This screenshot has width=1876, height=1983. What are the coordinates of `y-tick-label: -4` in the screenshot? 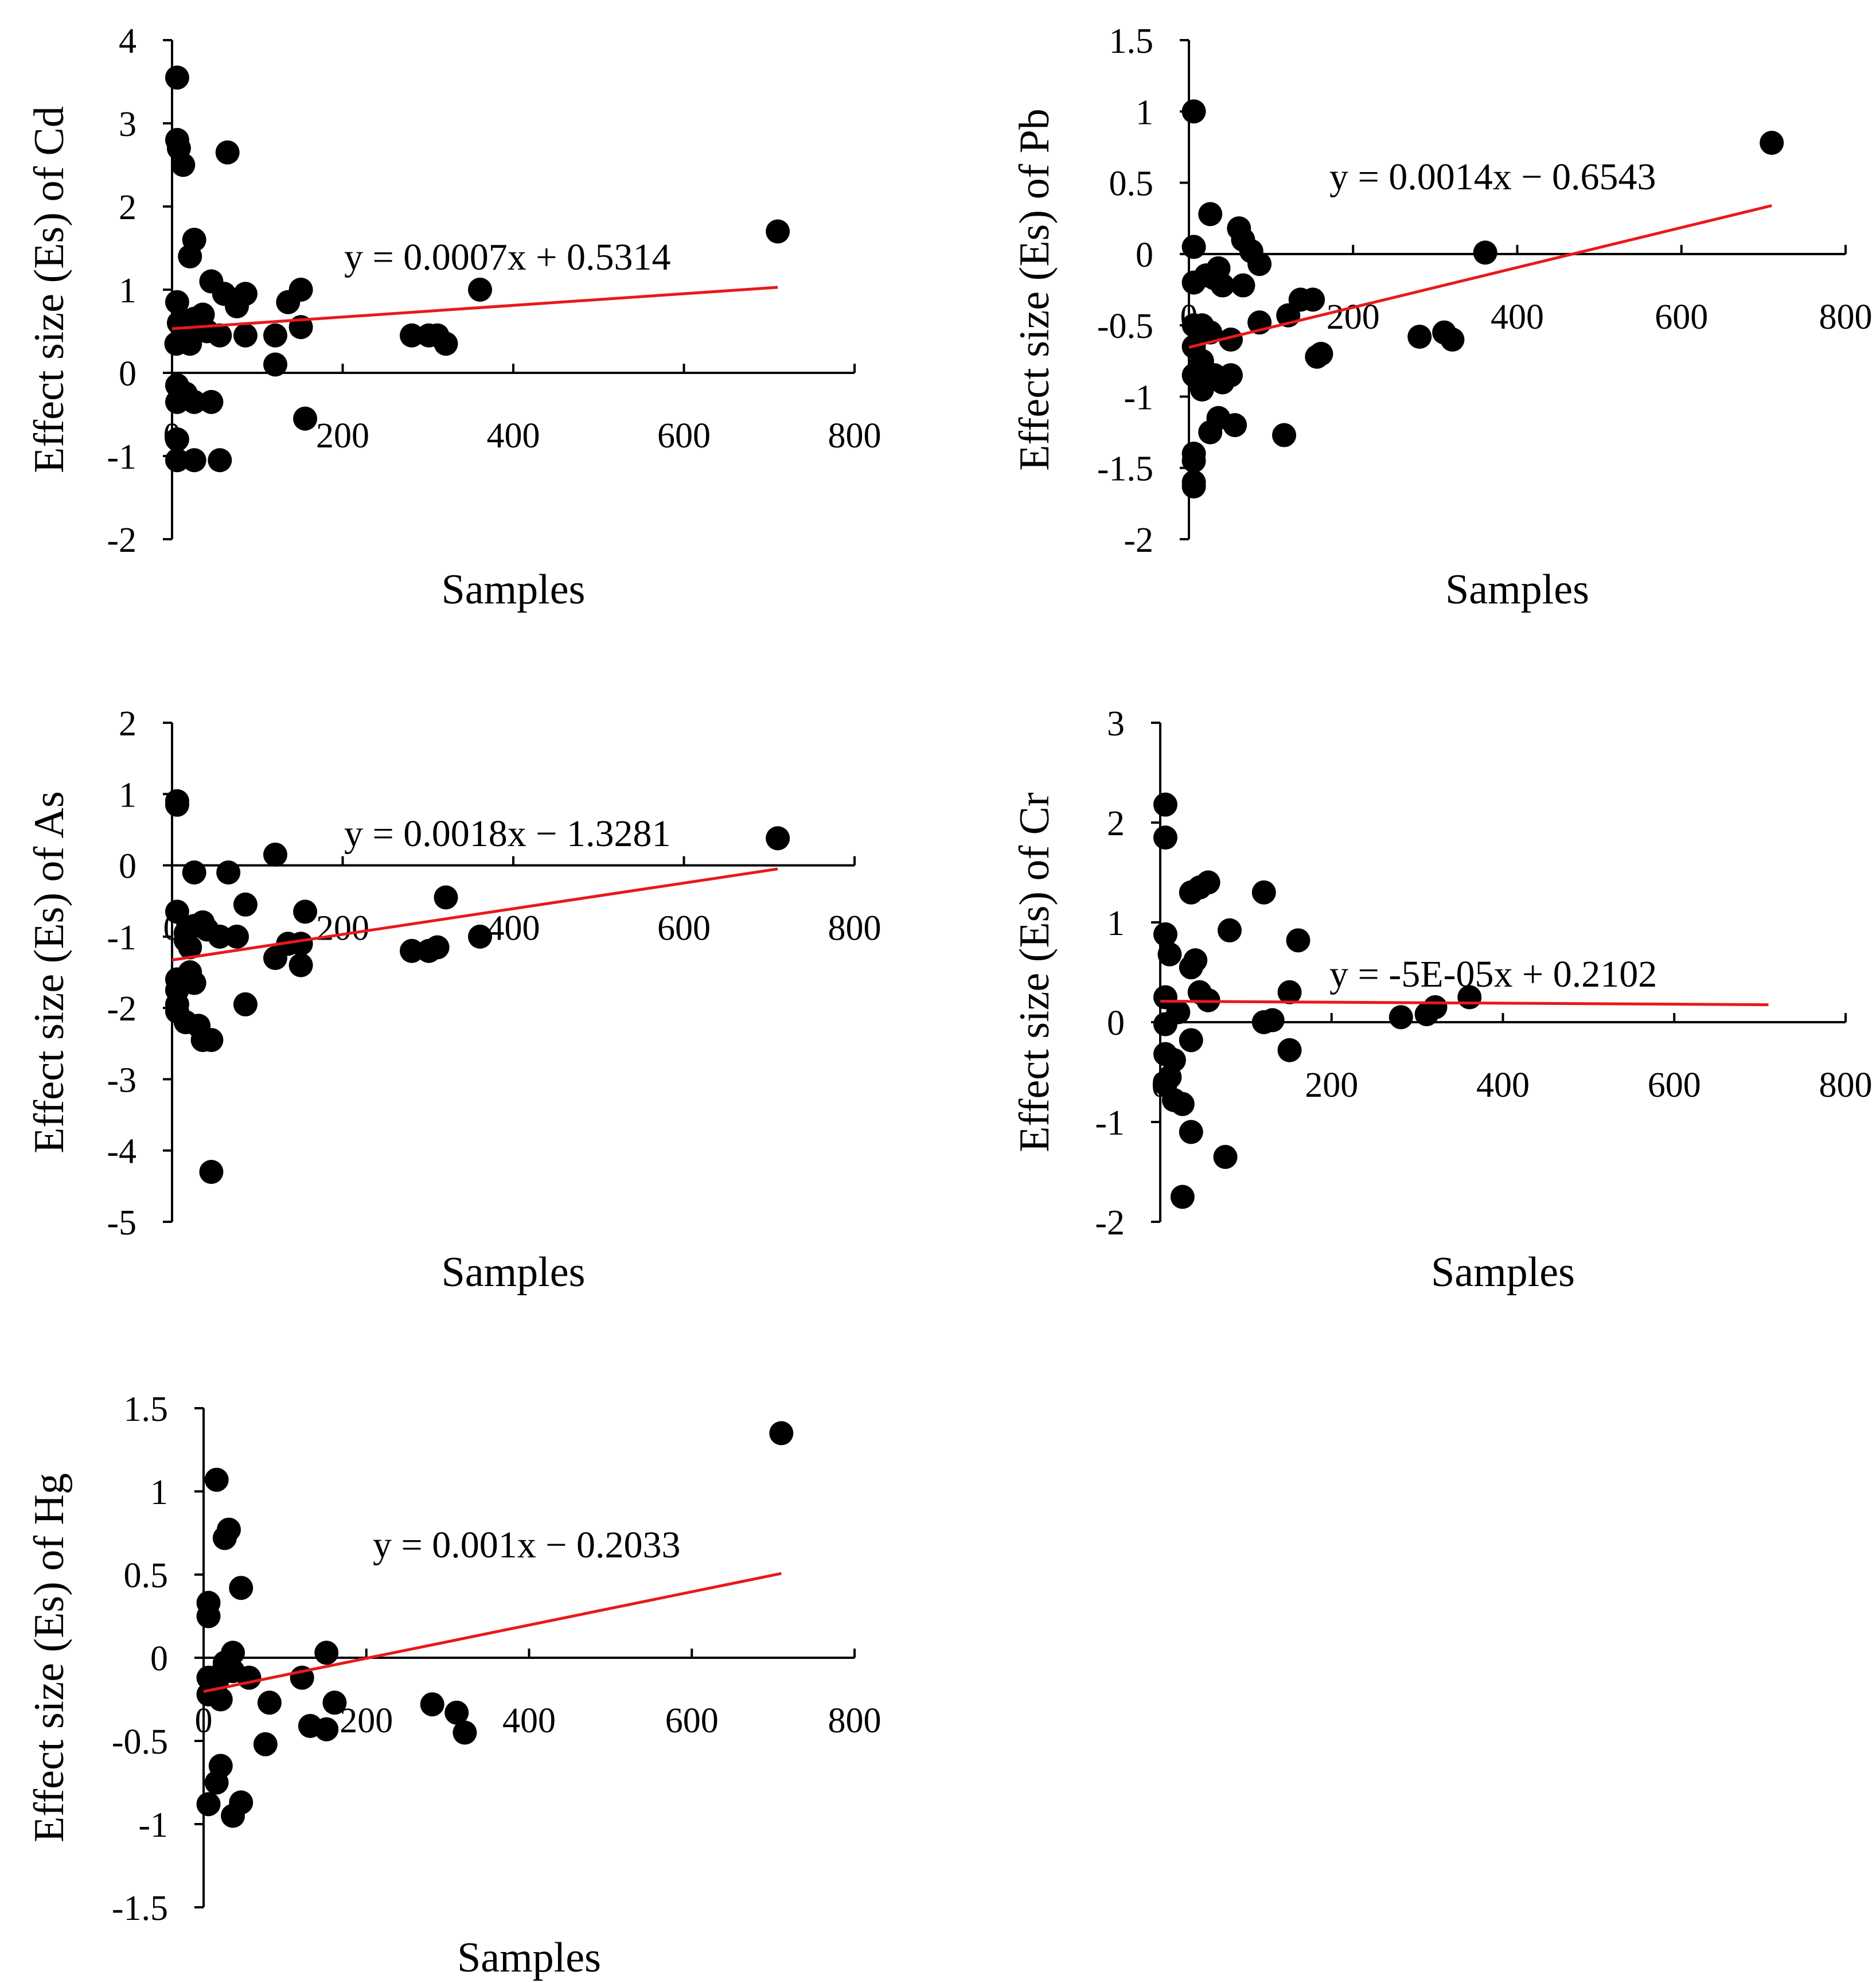 It's located at (121, 1151).